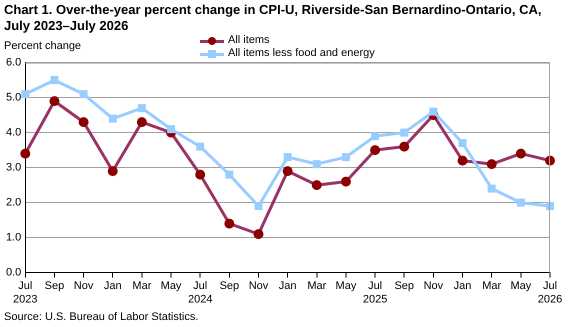 The image size is (568, 327). What do you see at coordinates (25, 293) in the screenshot?
I see `x-tick-label: Jul 2023` at bounding box center [25, 293].